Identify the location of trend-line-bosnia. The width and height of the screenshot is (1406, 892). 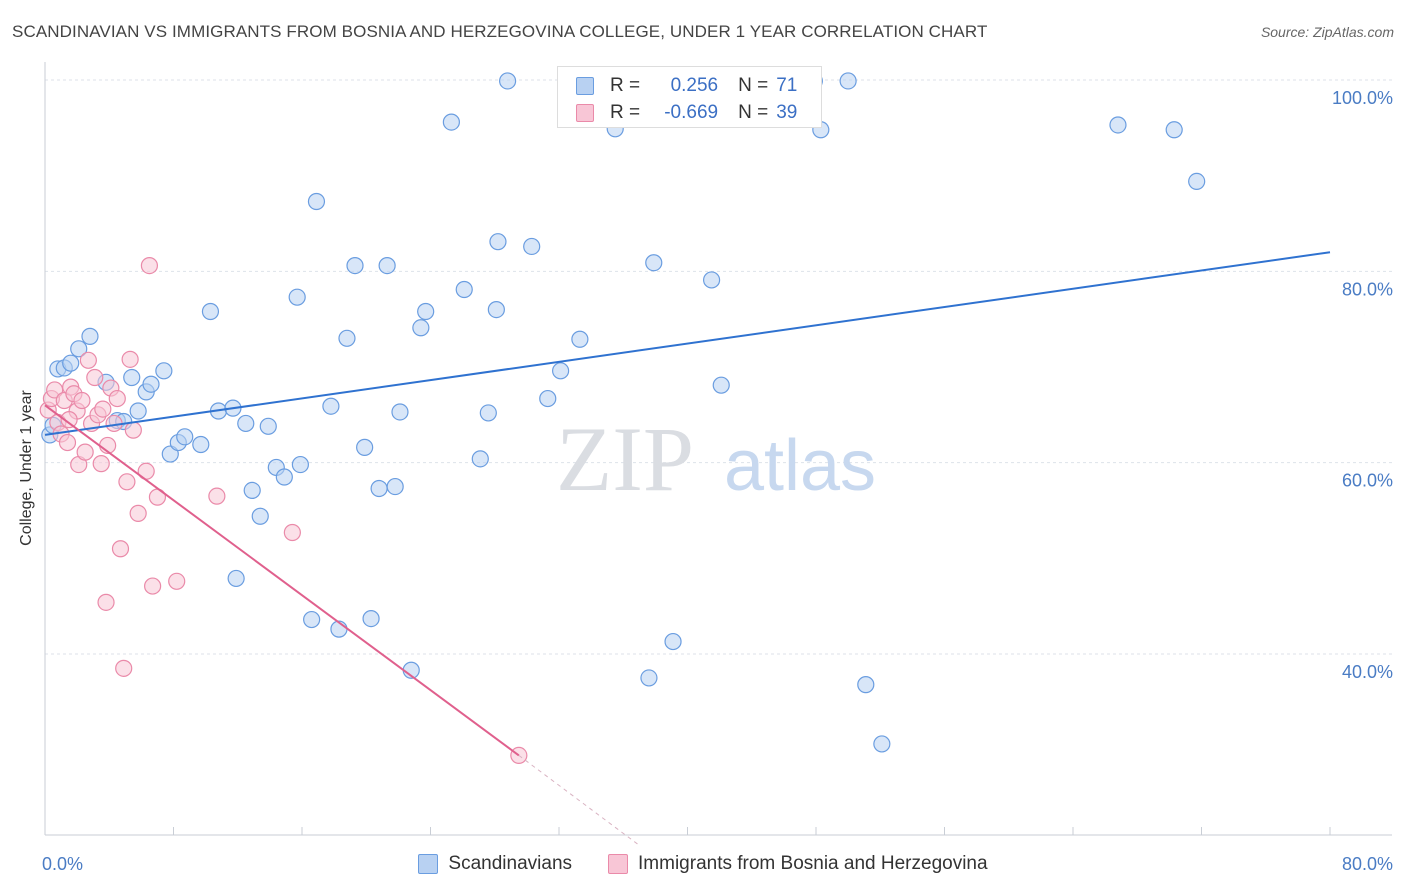
(282, 580).